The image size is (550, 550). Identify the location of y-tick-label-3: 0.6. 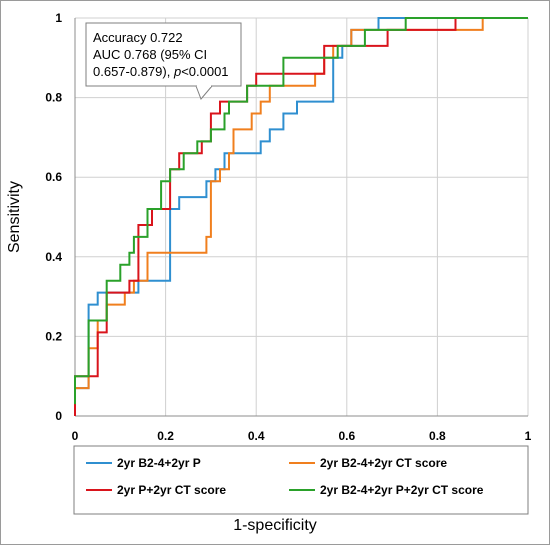
(53, 177).